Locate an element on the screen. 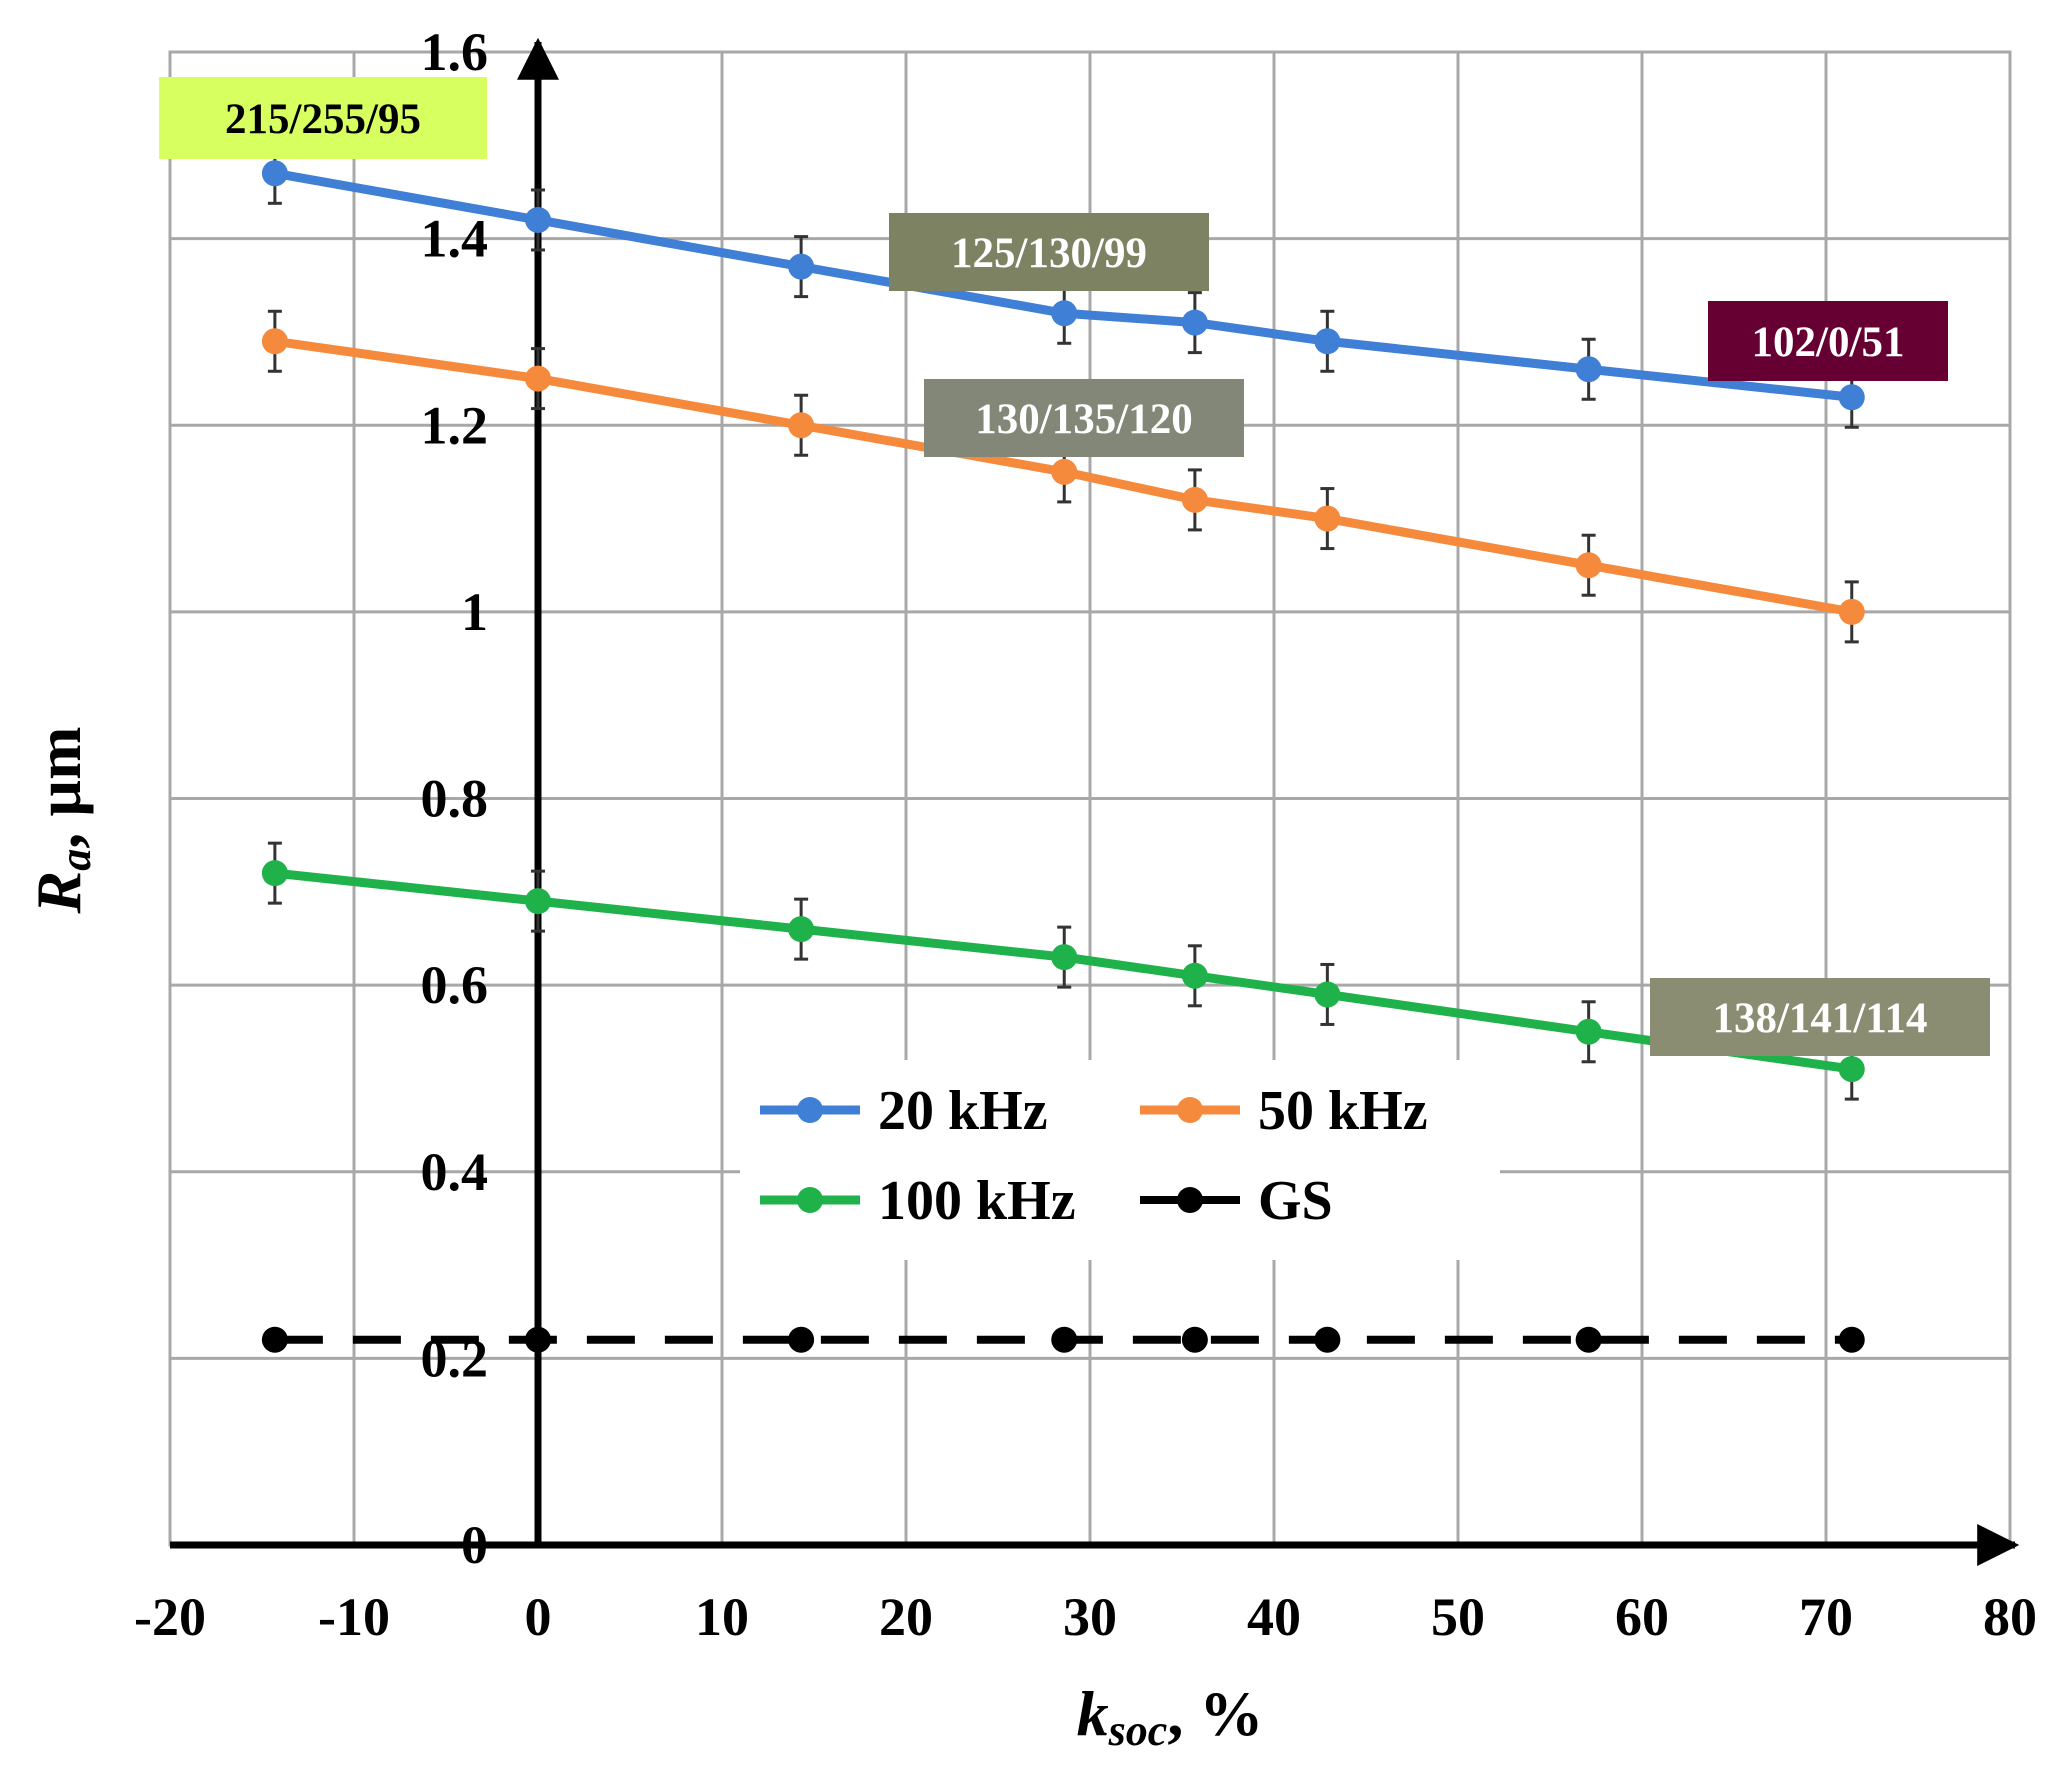 Image resolution: width=2062 pixels, height=1782 pixels. annotation-label: 125/130/99 is located at coordinates (1049, 252).